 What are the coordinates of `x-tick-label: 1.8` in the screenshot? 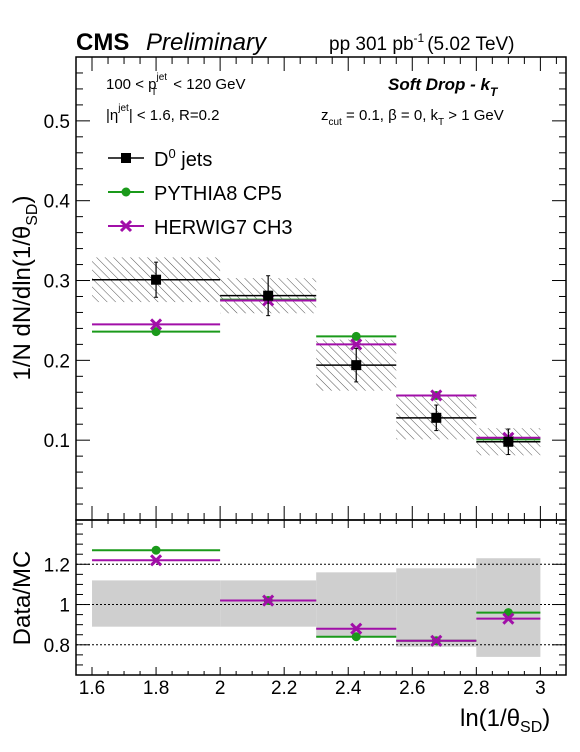 It's located at (156, 688).